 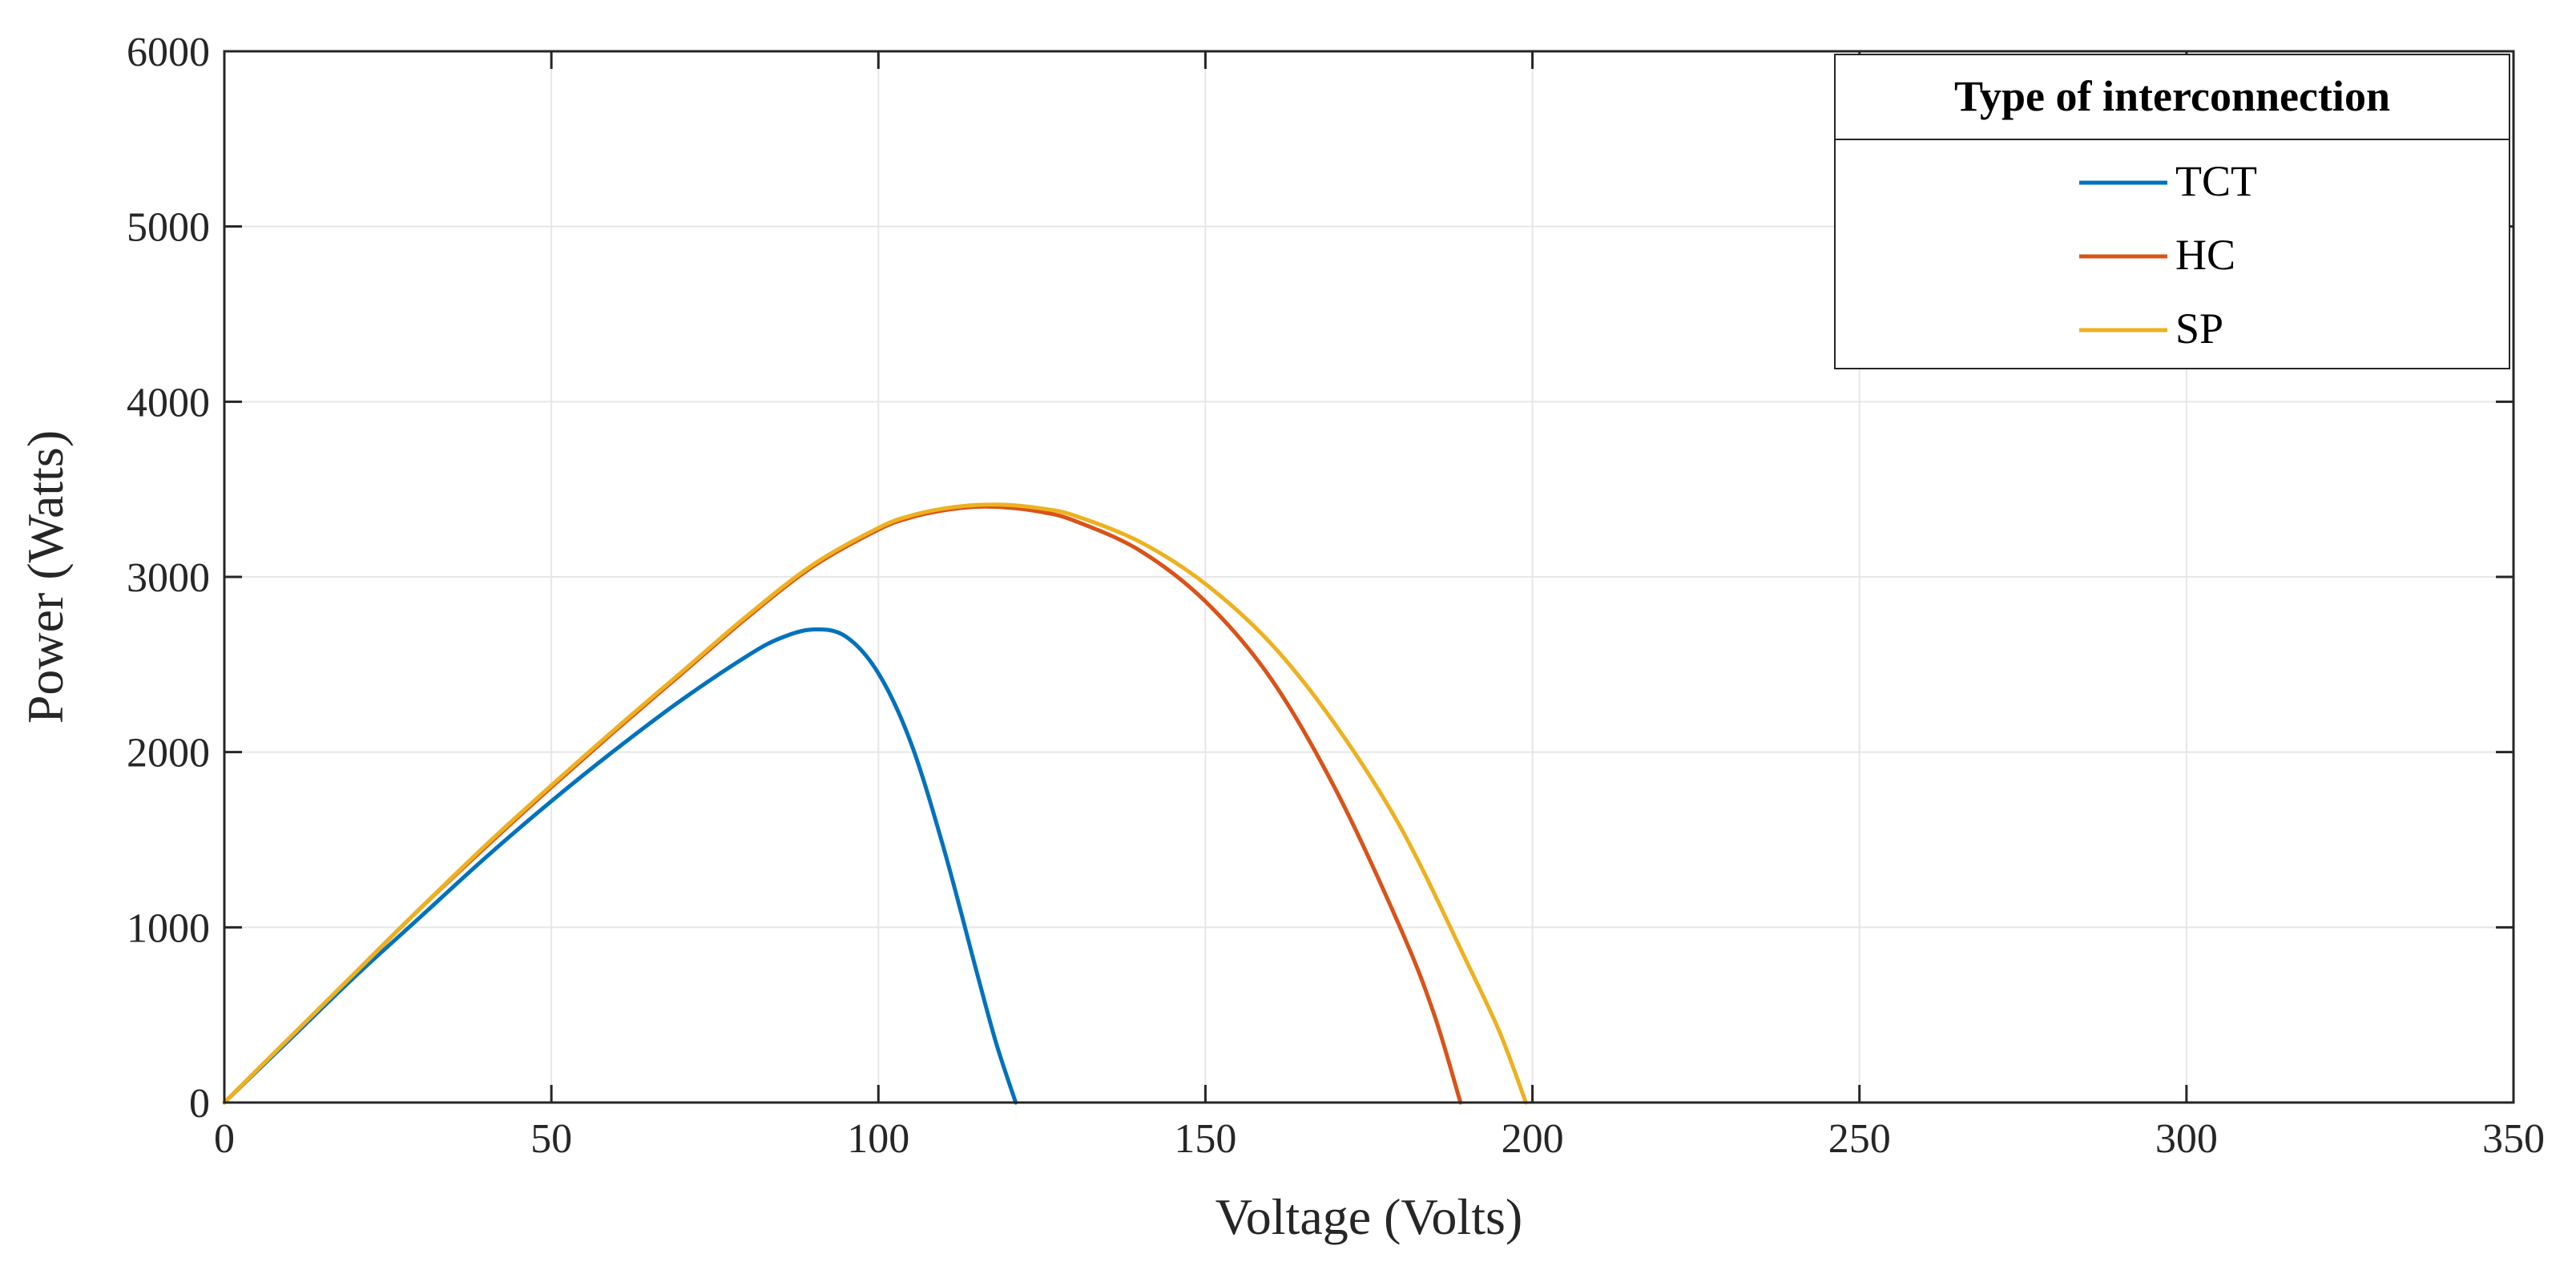 What do you see at coordinates (1205, 1139) in the screenshot?
I see `x-tick-label: 150` at bounding box center [1205, 1139].